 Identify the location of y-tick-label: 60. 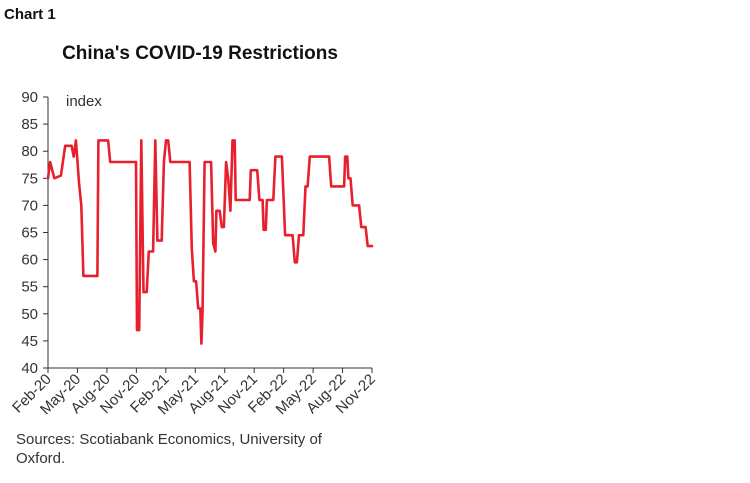
(29, 260).